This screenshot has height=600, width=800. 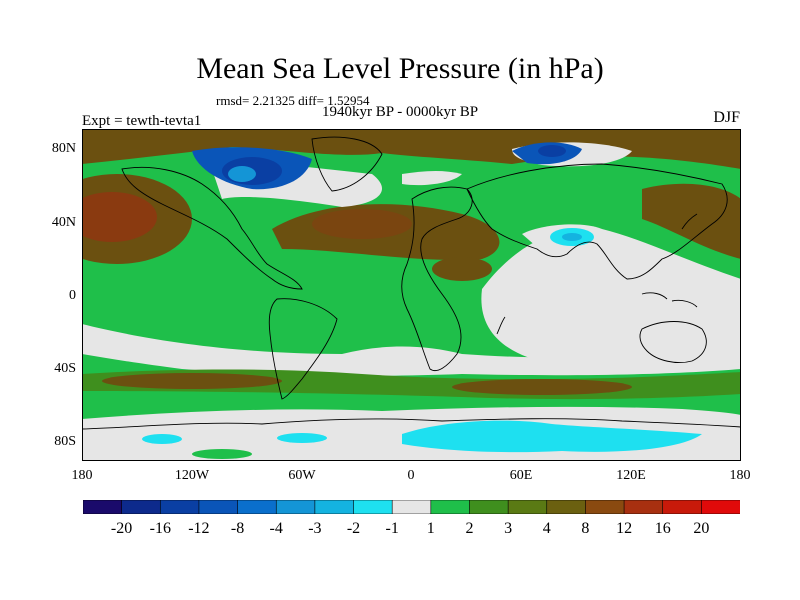 What do you see at coordinates (63, 222) in the screenshot?
I see `lat-tick-40n: 40N` at bounding box center [63, 222].